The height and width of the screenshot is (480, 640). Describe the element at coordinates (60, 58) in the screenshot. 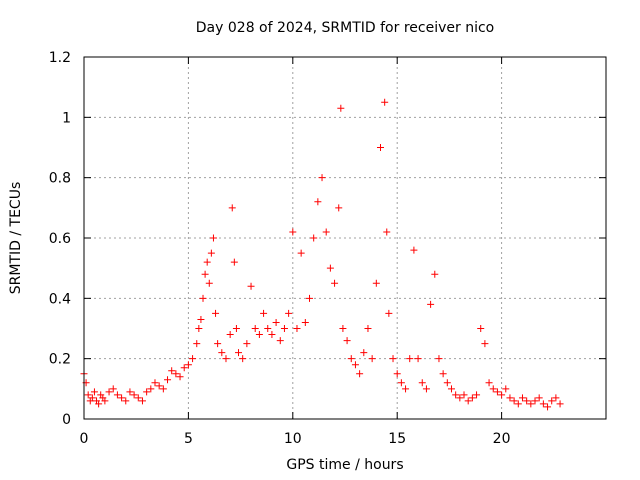

I see `y-tick-label: 1.2` at that location.